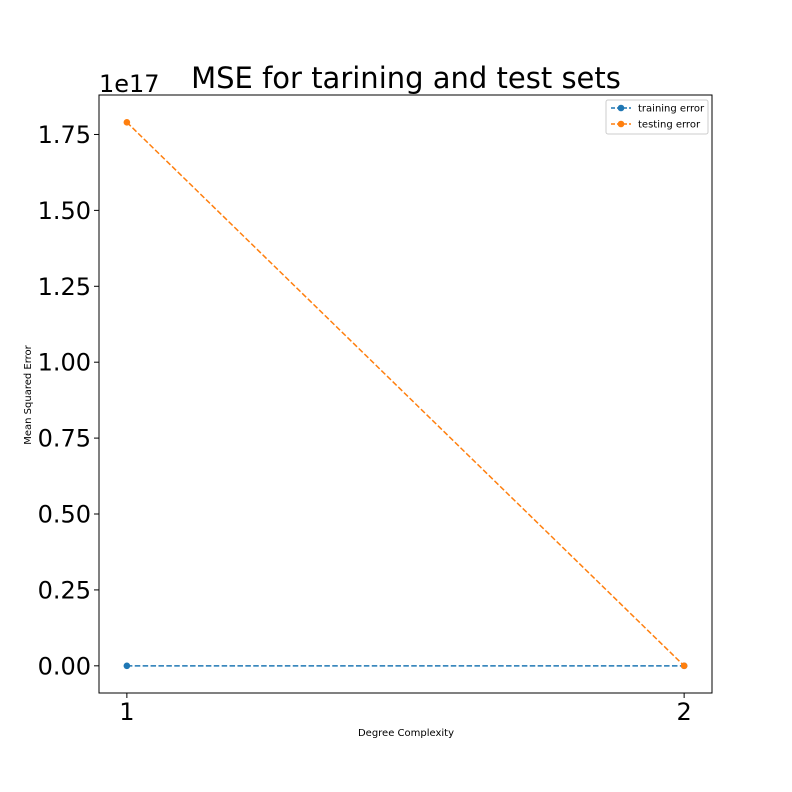 The width and height of the screenshot is (792, 792). I want to click on legend-frame, so click(657, 117).